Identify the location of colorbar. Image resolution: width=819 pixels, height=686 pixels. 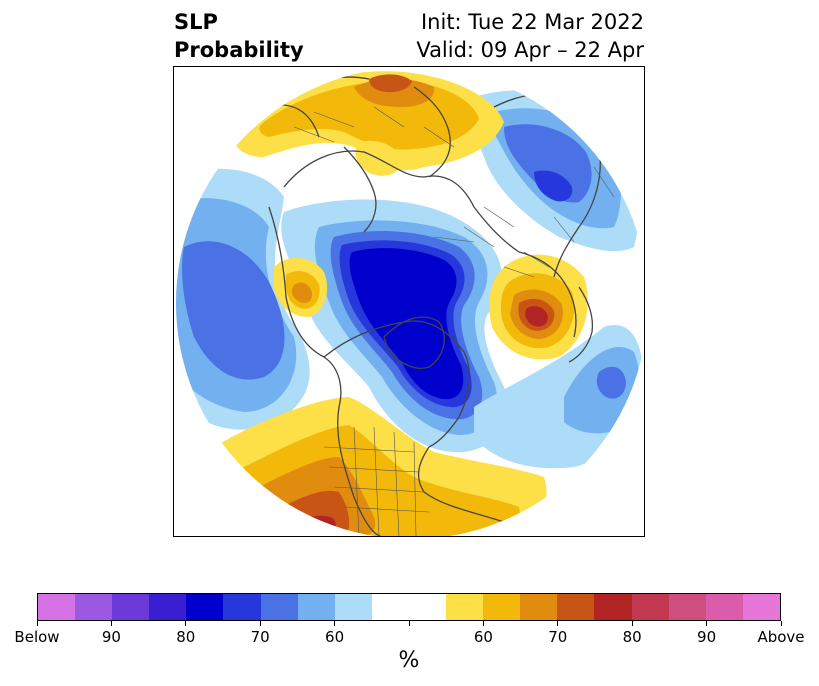
(409, 607).